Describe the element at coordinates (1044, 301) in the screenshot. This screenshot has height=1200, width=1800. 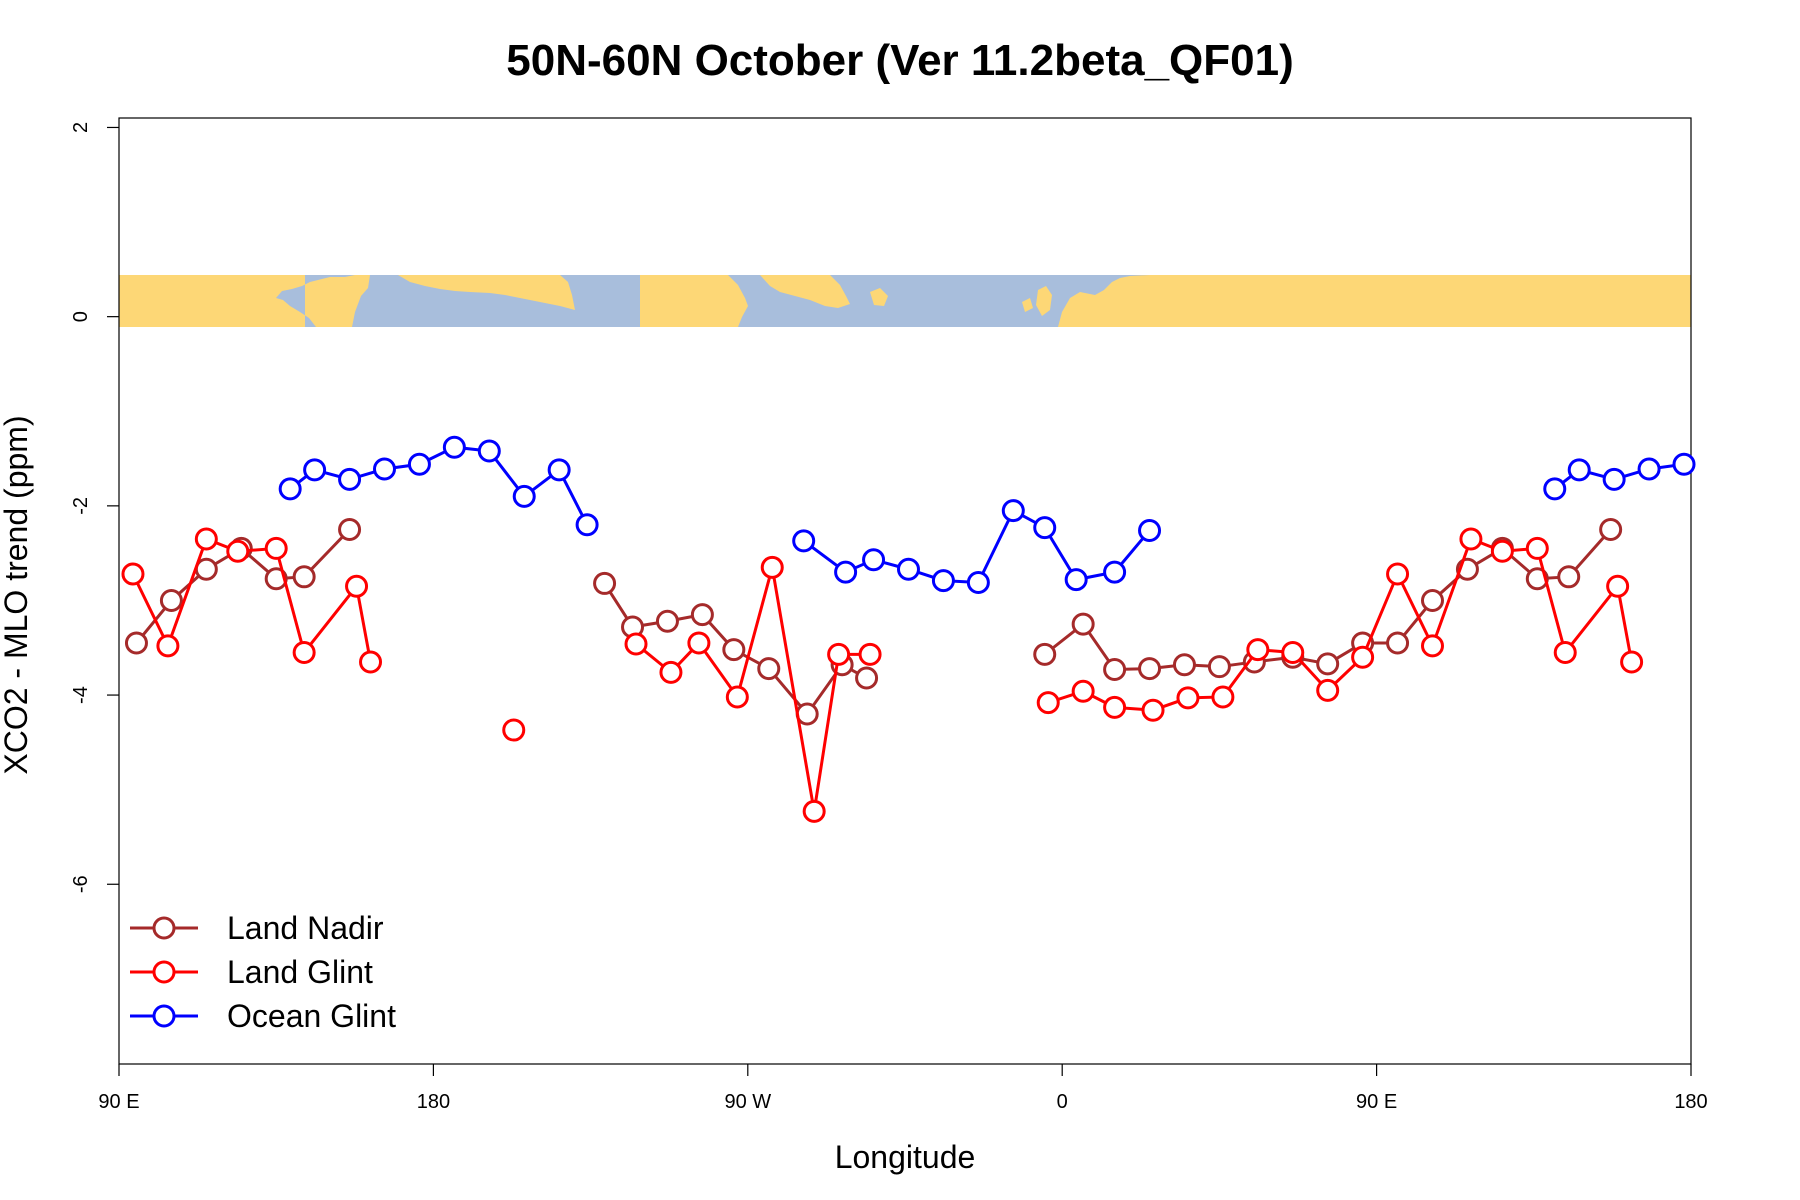
I see `map-land-britain` at that location.